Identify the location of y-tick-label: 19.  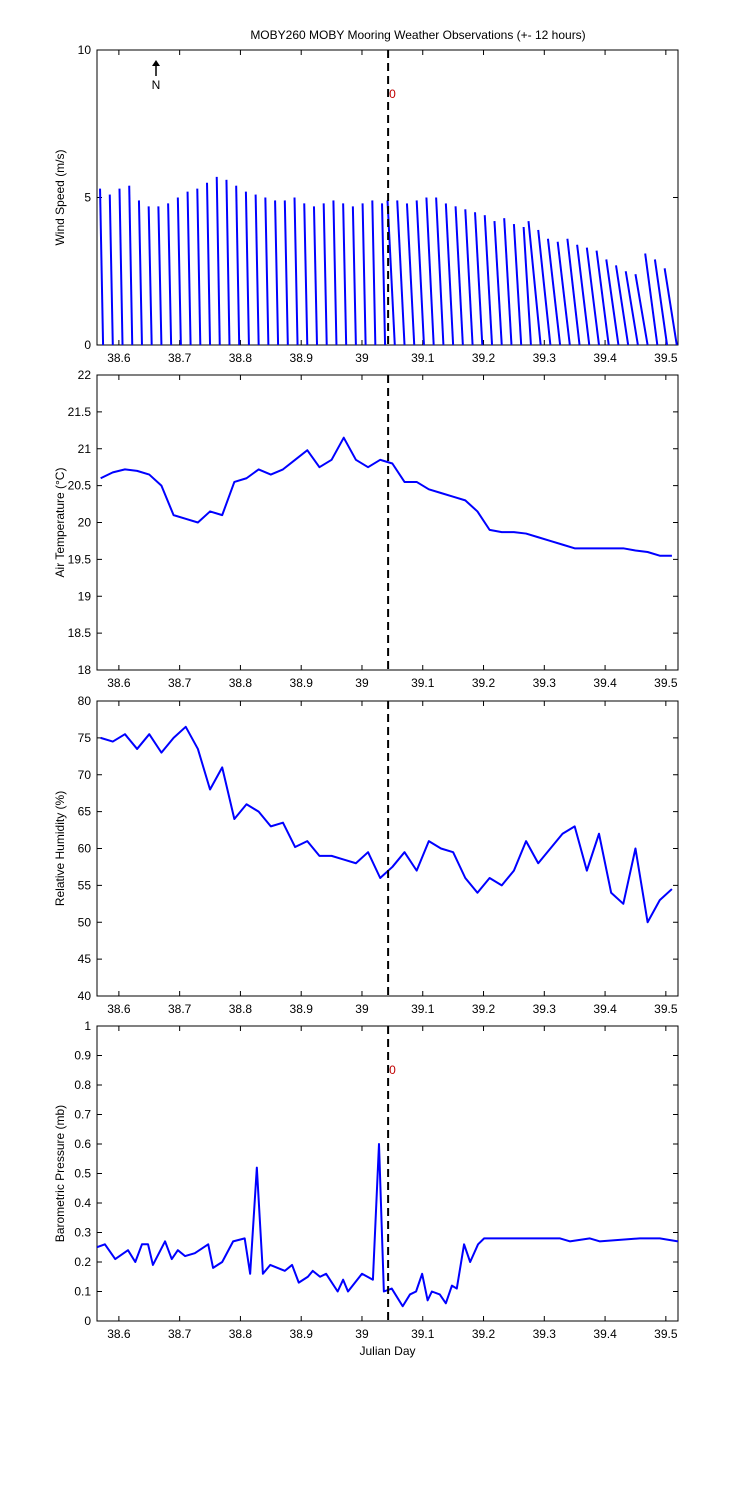
(85, 596).